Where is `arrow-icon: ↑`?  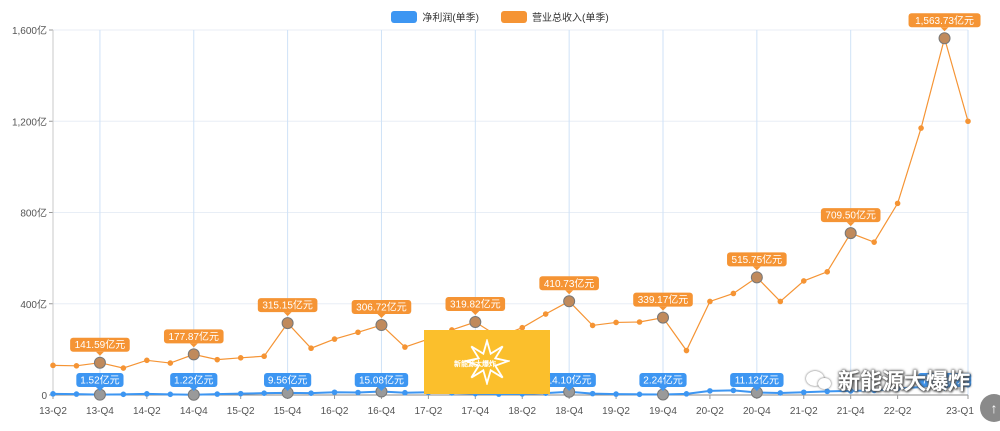 arrow-icon: ↑ is located at coordinates (994, 408).